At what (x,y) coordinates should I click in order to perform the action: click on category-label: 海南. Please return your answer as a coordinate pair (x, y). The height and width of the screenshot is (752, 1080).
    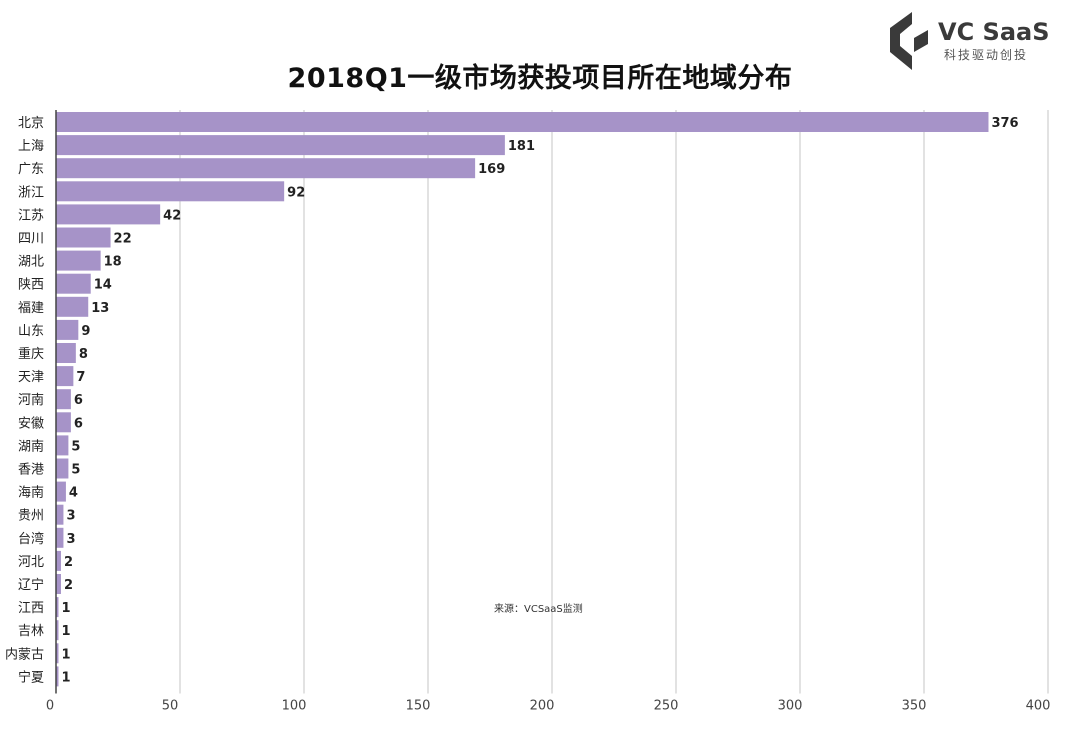
    Looking at the image, I should click on (31, 493).